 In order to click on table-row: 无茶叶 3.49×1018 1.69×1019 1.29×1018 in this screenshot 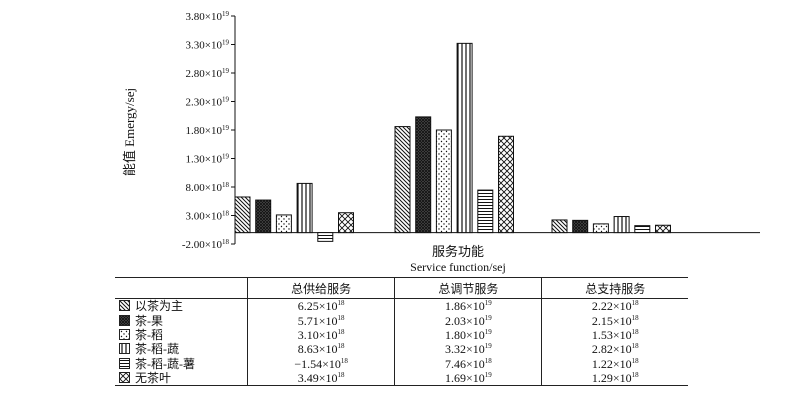, I will do `click(401, 378)`.